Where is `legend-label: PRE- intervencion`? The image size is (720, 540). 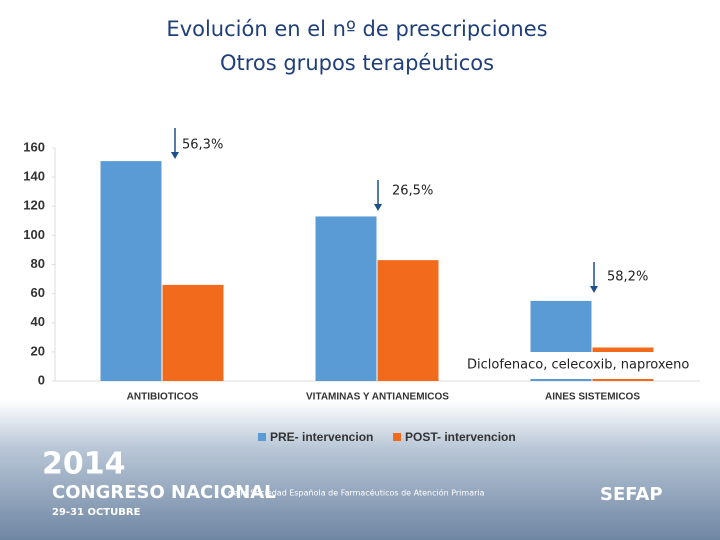 legend-label: PRE- intervencion is located at coordinates (321, 437).